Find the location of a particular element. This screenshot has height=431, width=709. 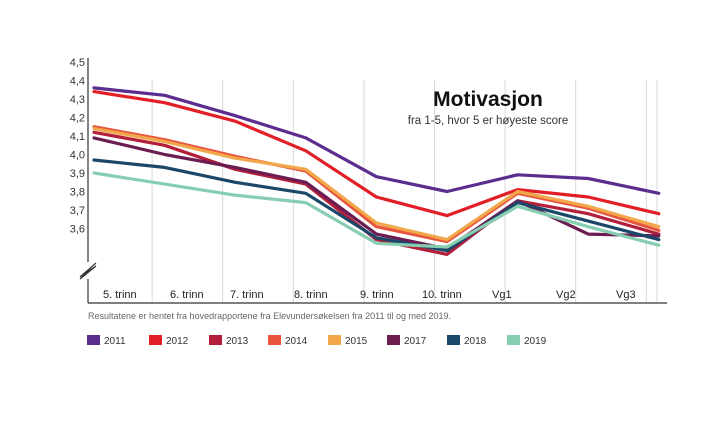

x-category-label: 8. trinn is located at coordinates (311, 295).